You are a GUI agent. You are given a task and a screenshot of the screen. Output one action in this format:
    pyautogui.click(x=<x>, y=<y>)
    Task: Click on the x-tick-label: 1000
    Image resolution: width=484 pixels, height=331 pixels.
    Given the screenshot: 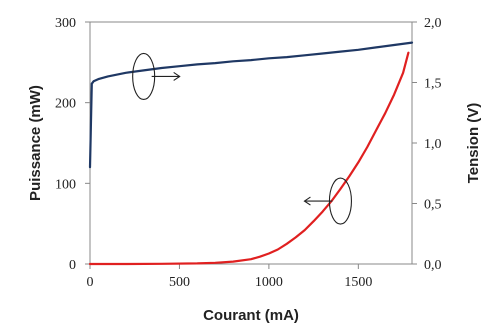 What is the action you would take?
    pyautogui.click(x=269, y=282)
    